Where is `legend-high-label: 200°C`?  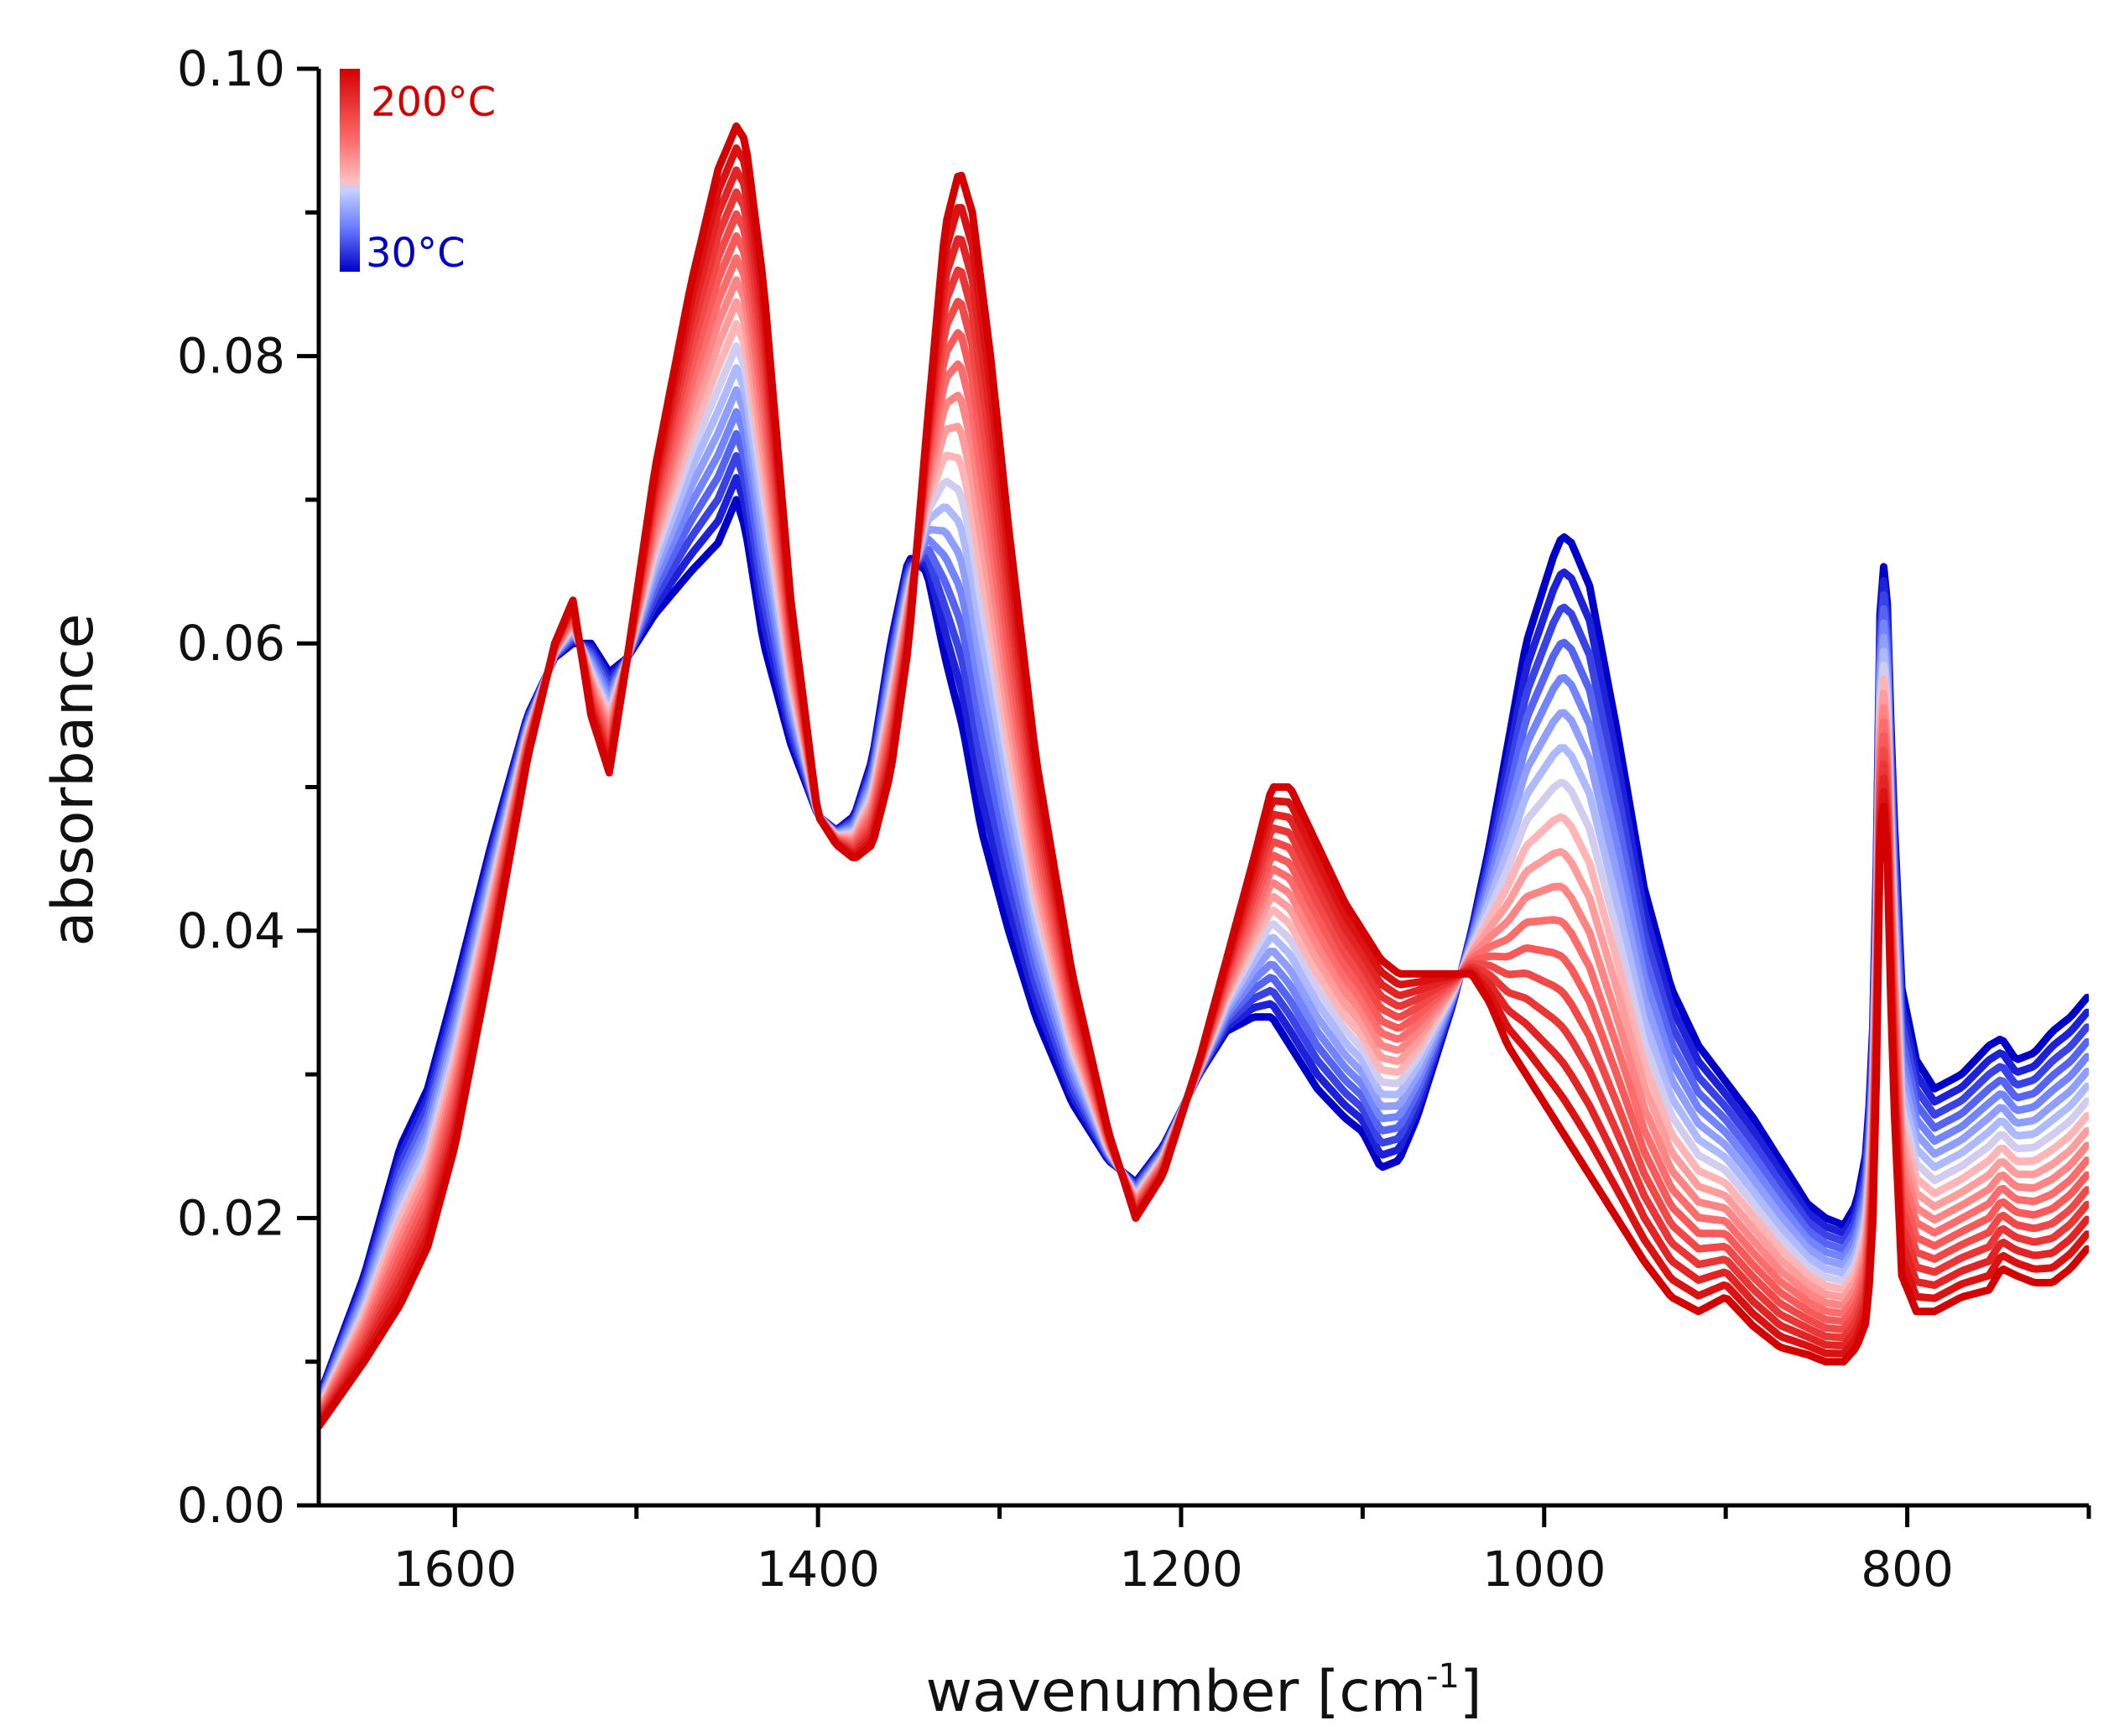
legend-high-label: 200°C is located at coordinates (433, 102).